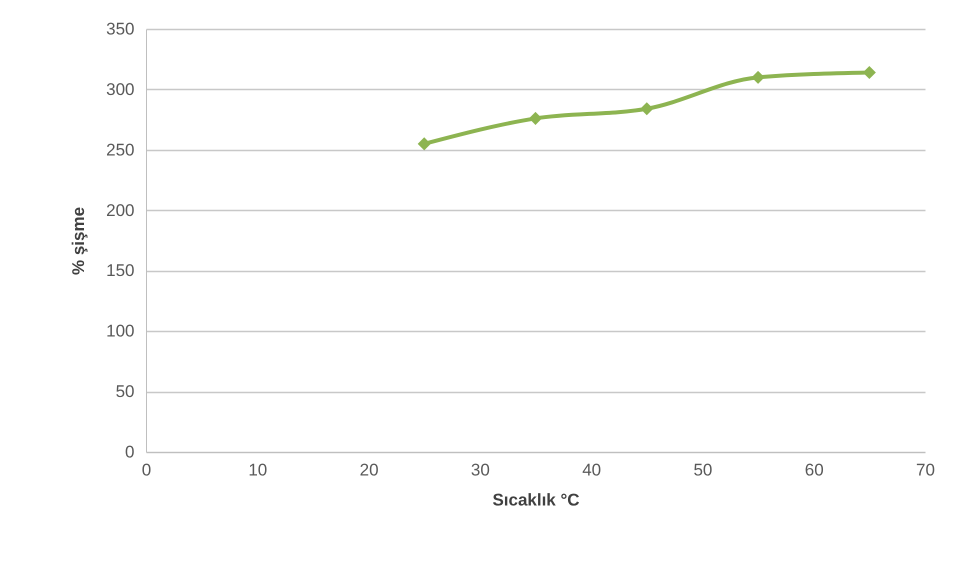 The width and height of the screenshot is (957, 579). Describe the element at coordinates (129, 452) in the screenshot. I see `y-tick-label: 0` at that location.